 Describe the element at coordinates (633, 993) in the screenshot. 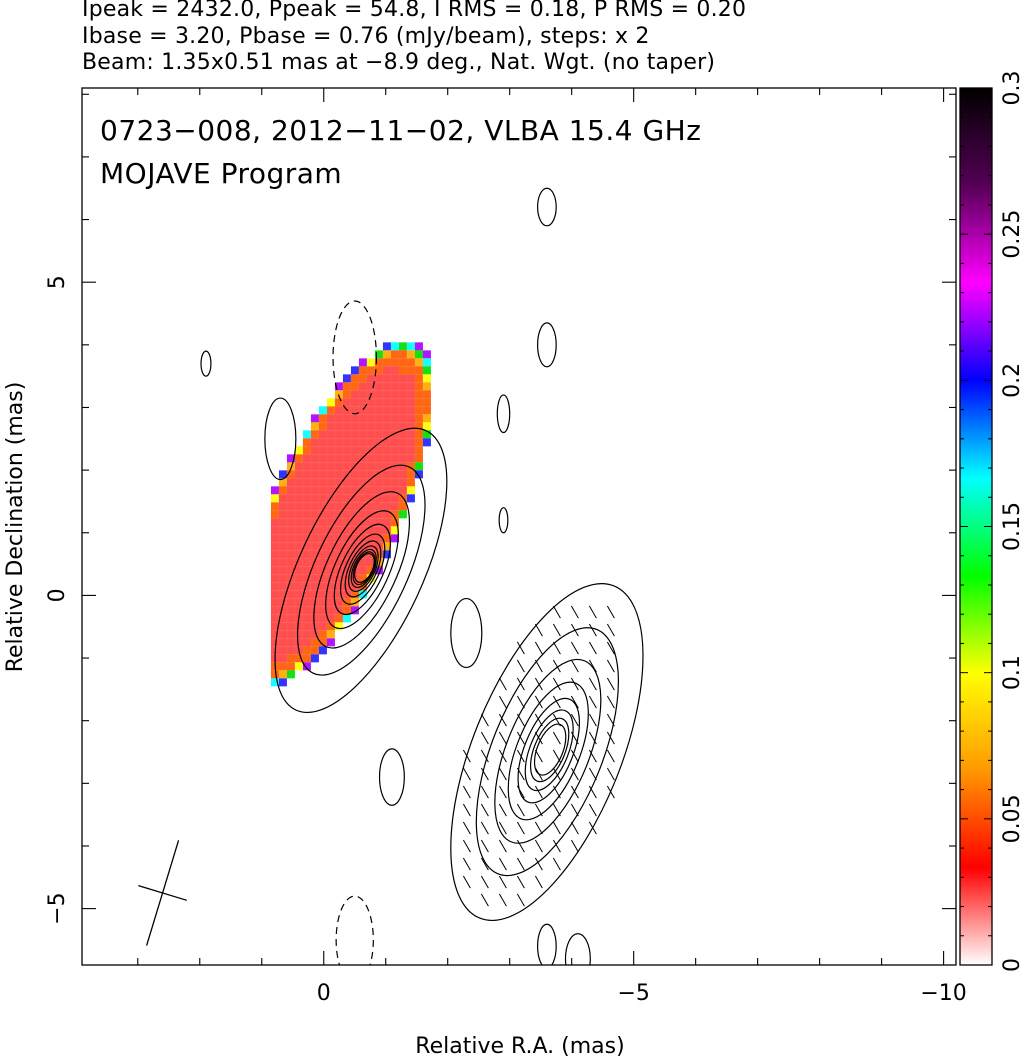

I see `x-tick-label: −5` at that location.